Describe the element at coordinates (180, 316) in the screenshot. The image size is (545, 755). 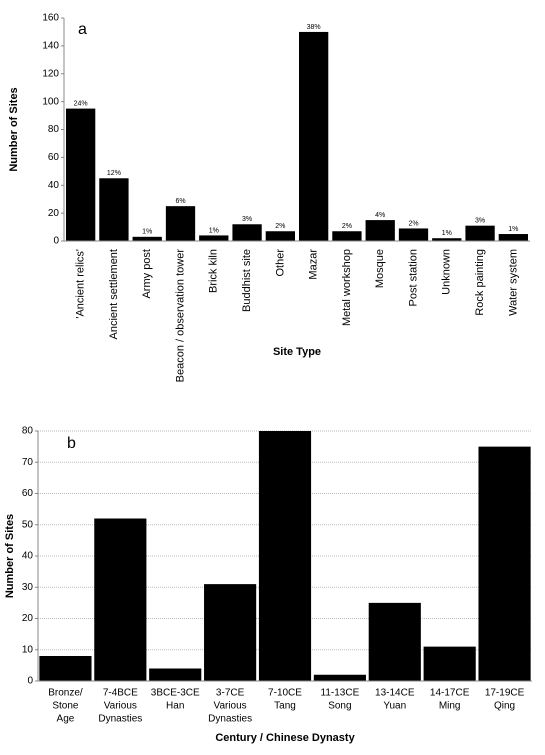
I see `x-tick-label: Beacon / observation tower` at that location.